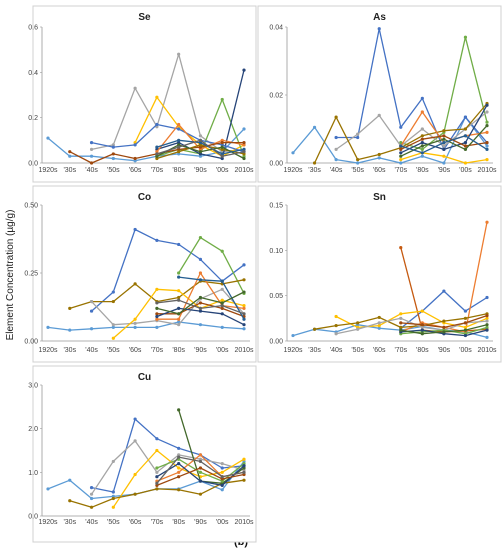 The width and height of the screenshot is (504, 550). I want to click on y-tick-label: 0.2, so click(33, 118).